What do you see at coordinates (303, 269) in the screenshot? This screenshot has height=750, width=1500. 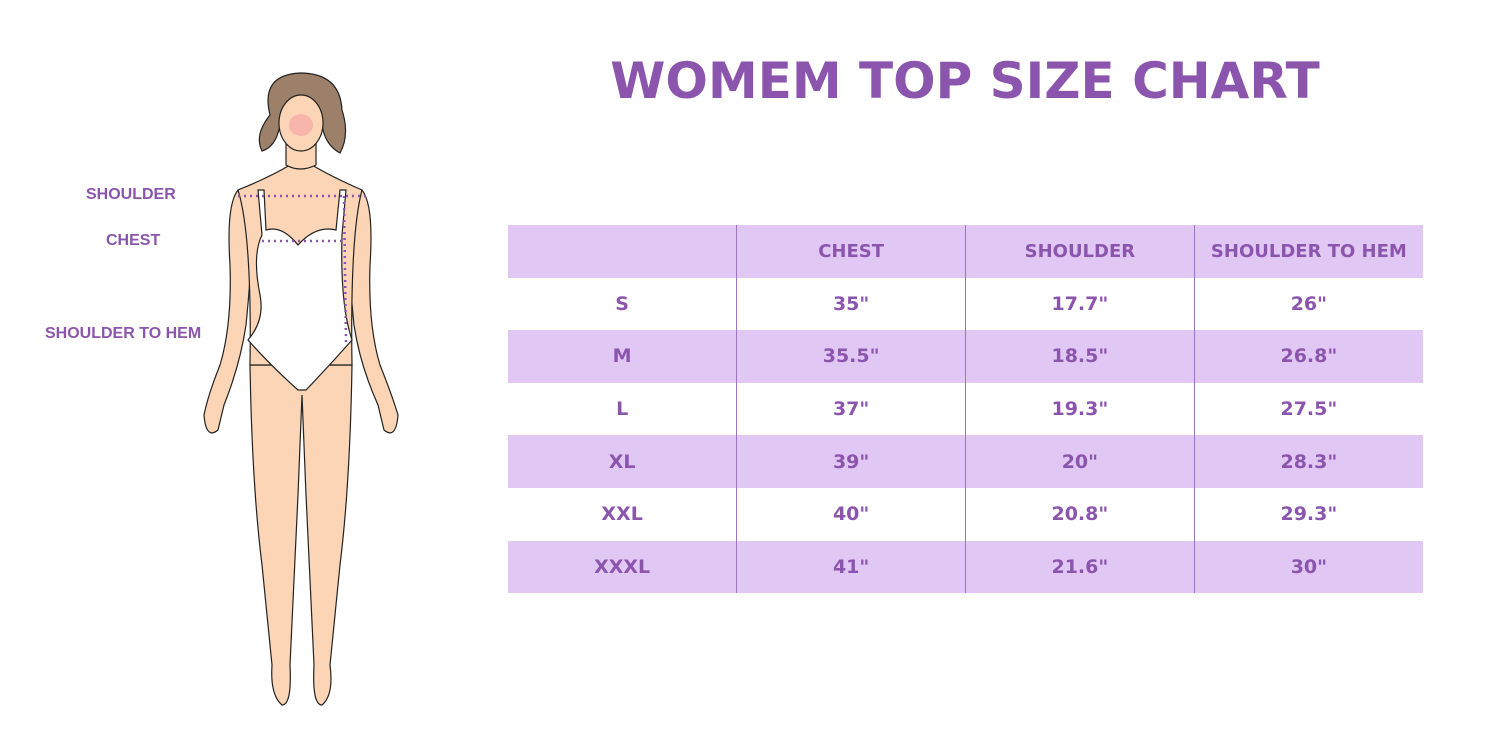 I see `measurement-lines` at bounding box center [303, 269].